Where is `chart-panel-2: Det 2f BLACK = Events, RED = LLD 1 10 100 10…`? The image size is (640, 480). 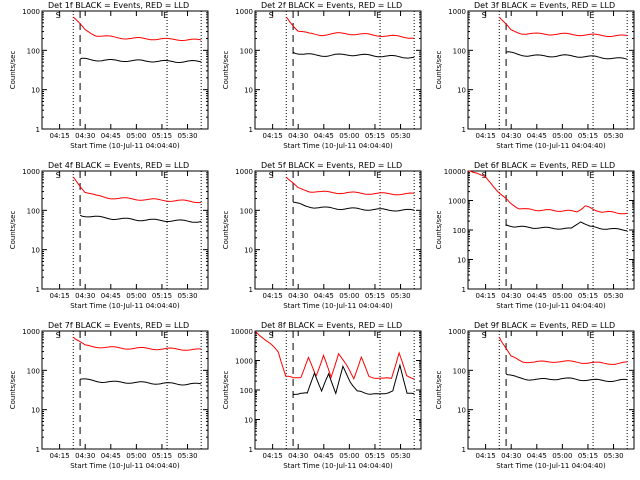
chart-panel-2: Det 2f BLACK = Events, RED = LLD 1 10 100 10… is located at coordinates (322, 75).